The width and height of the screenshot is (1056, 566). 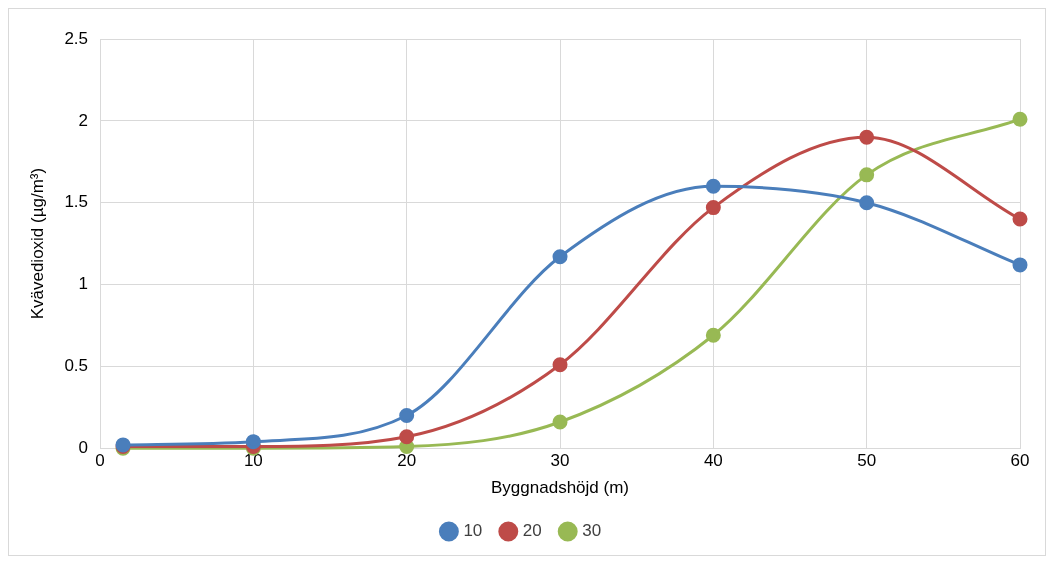 What do you see at coordinates (253, 461) in the screenshot?
I see `x-tick-label: 10` at bounding box center [253, 461].